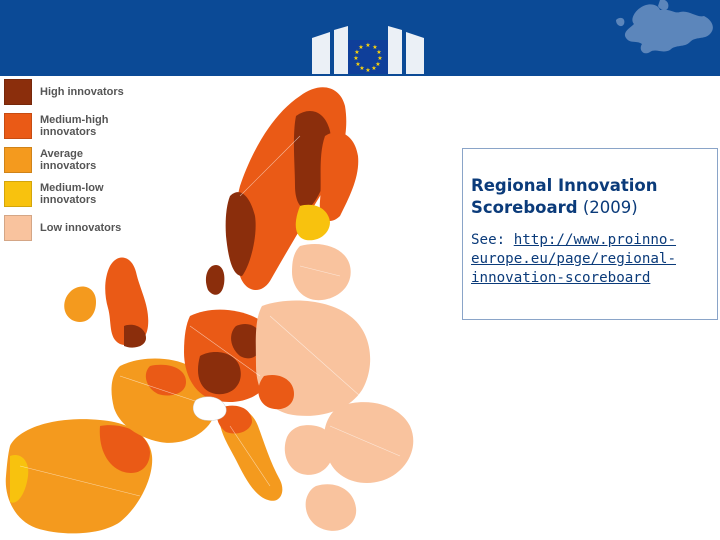 The width and height of the screenshot is (720, 540). What do you see at coordinates (610, 207) in the screenshot?
I see `info-title-year: (2009)` at bounding box center [610, 207].